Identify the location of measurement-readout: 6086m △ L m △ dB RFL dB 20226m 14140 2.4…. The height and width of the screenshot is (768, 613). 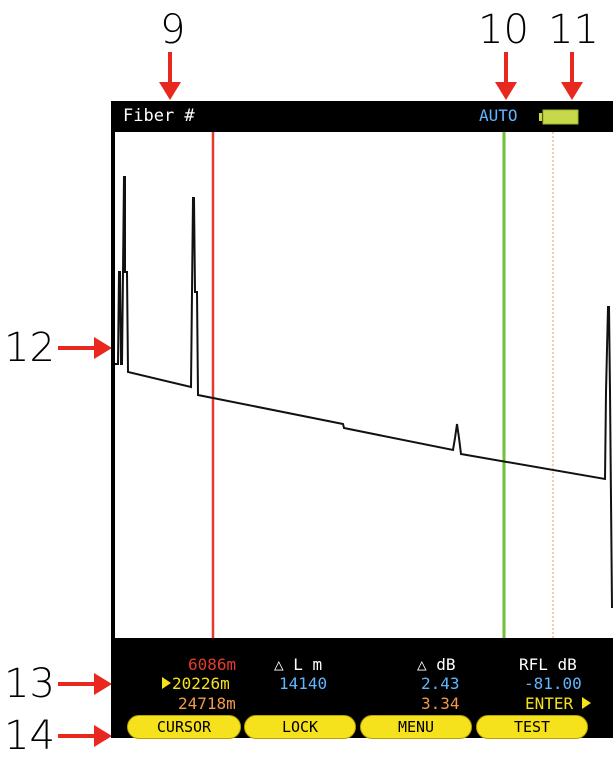
(362, 682).